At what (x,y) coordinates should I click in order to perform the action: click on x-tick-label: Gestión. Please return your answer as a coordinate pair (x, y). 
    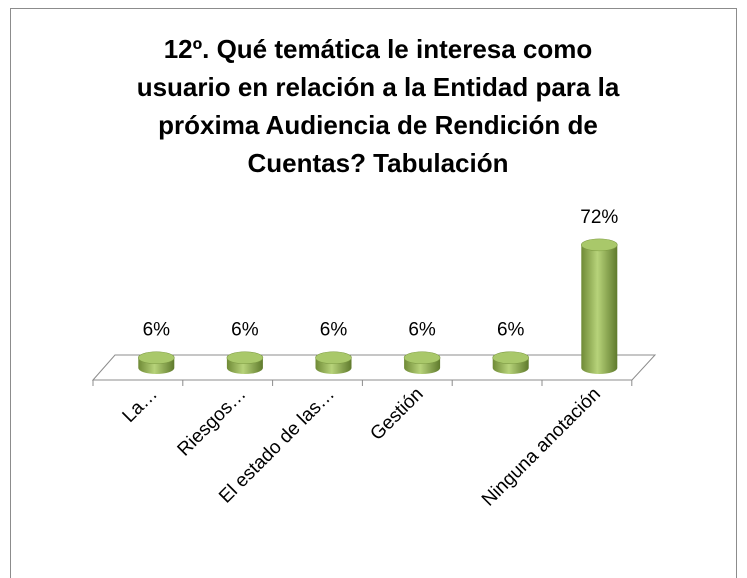
    Looking at the image, I should click on (396, 414).